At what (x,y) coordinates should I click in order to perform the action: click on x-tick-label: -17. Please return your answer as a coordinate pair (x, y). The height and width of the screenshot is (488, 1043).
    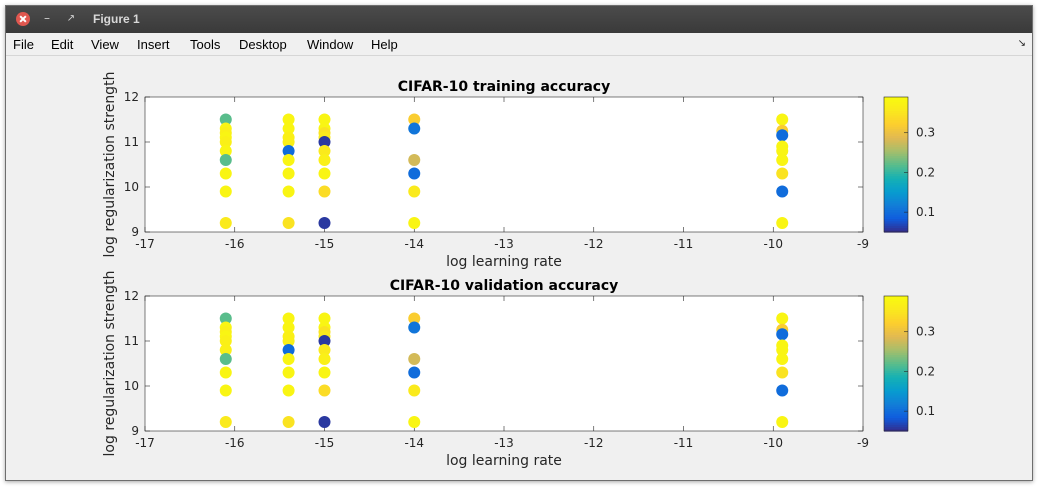
    Looking at the image, I should click on (145, 244).